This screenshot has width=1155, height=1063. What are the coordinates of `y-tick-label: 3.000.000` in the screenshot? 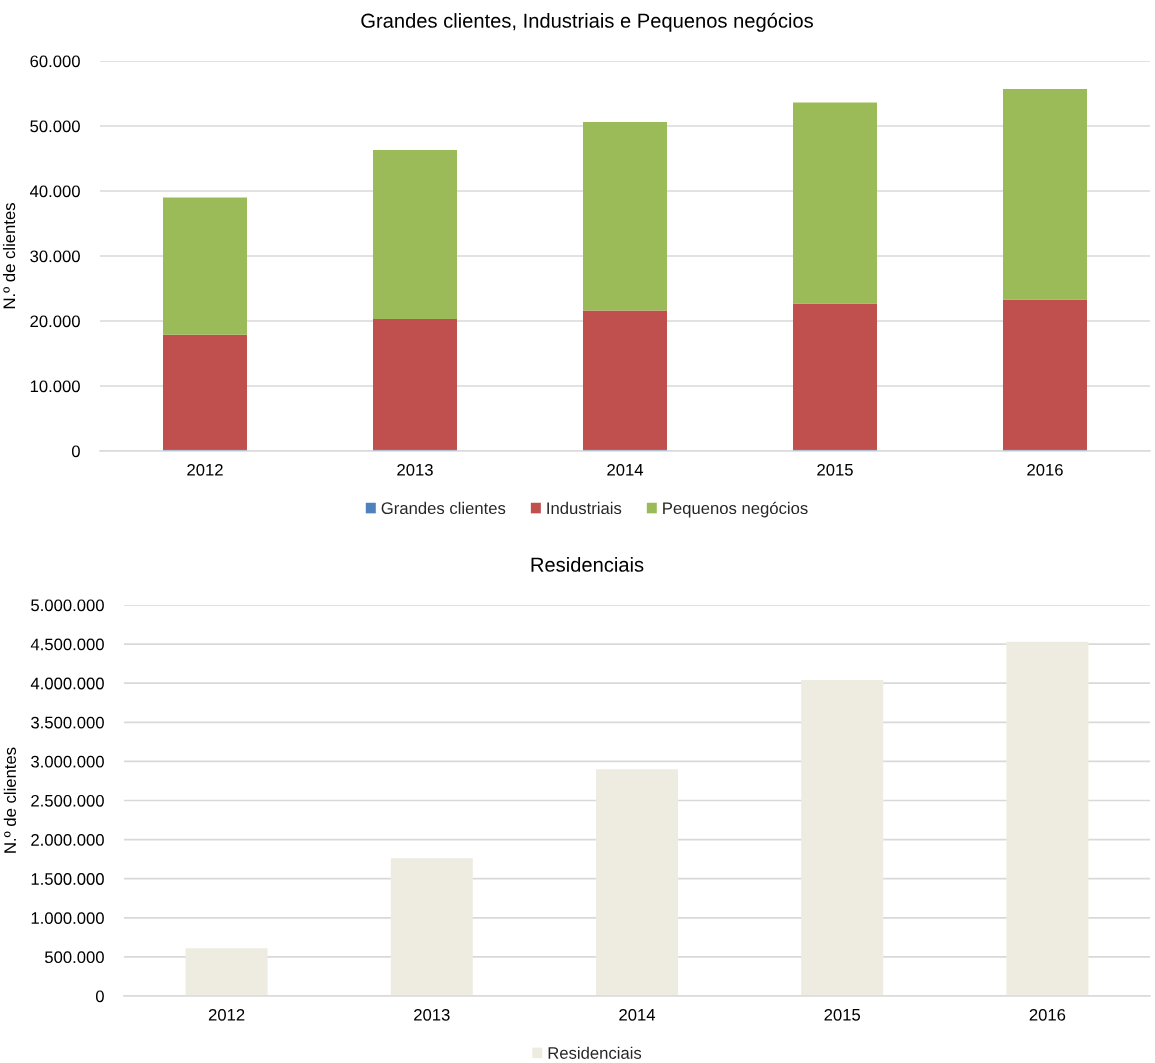 It's located at (67, 761).